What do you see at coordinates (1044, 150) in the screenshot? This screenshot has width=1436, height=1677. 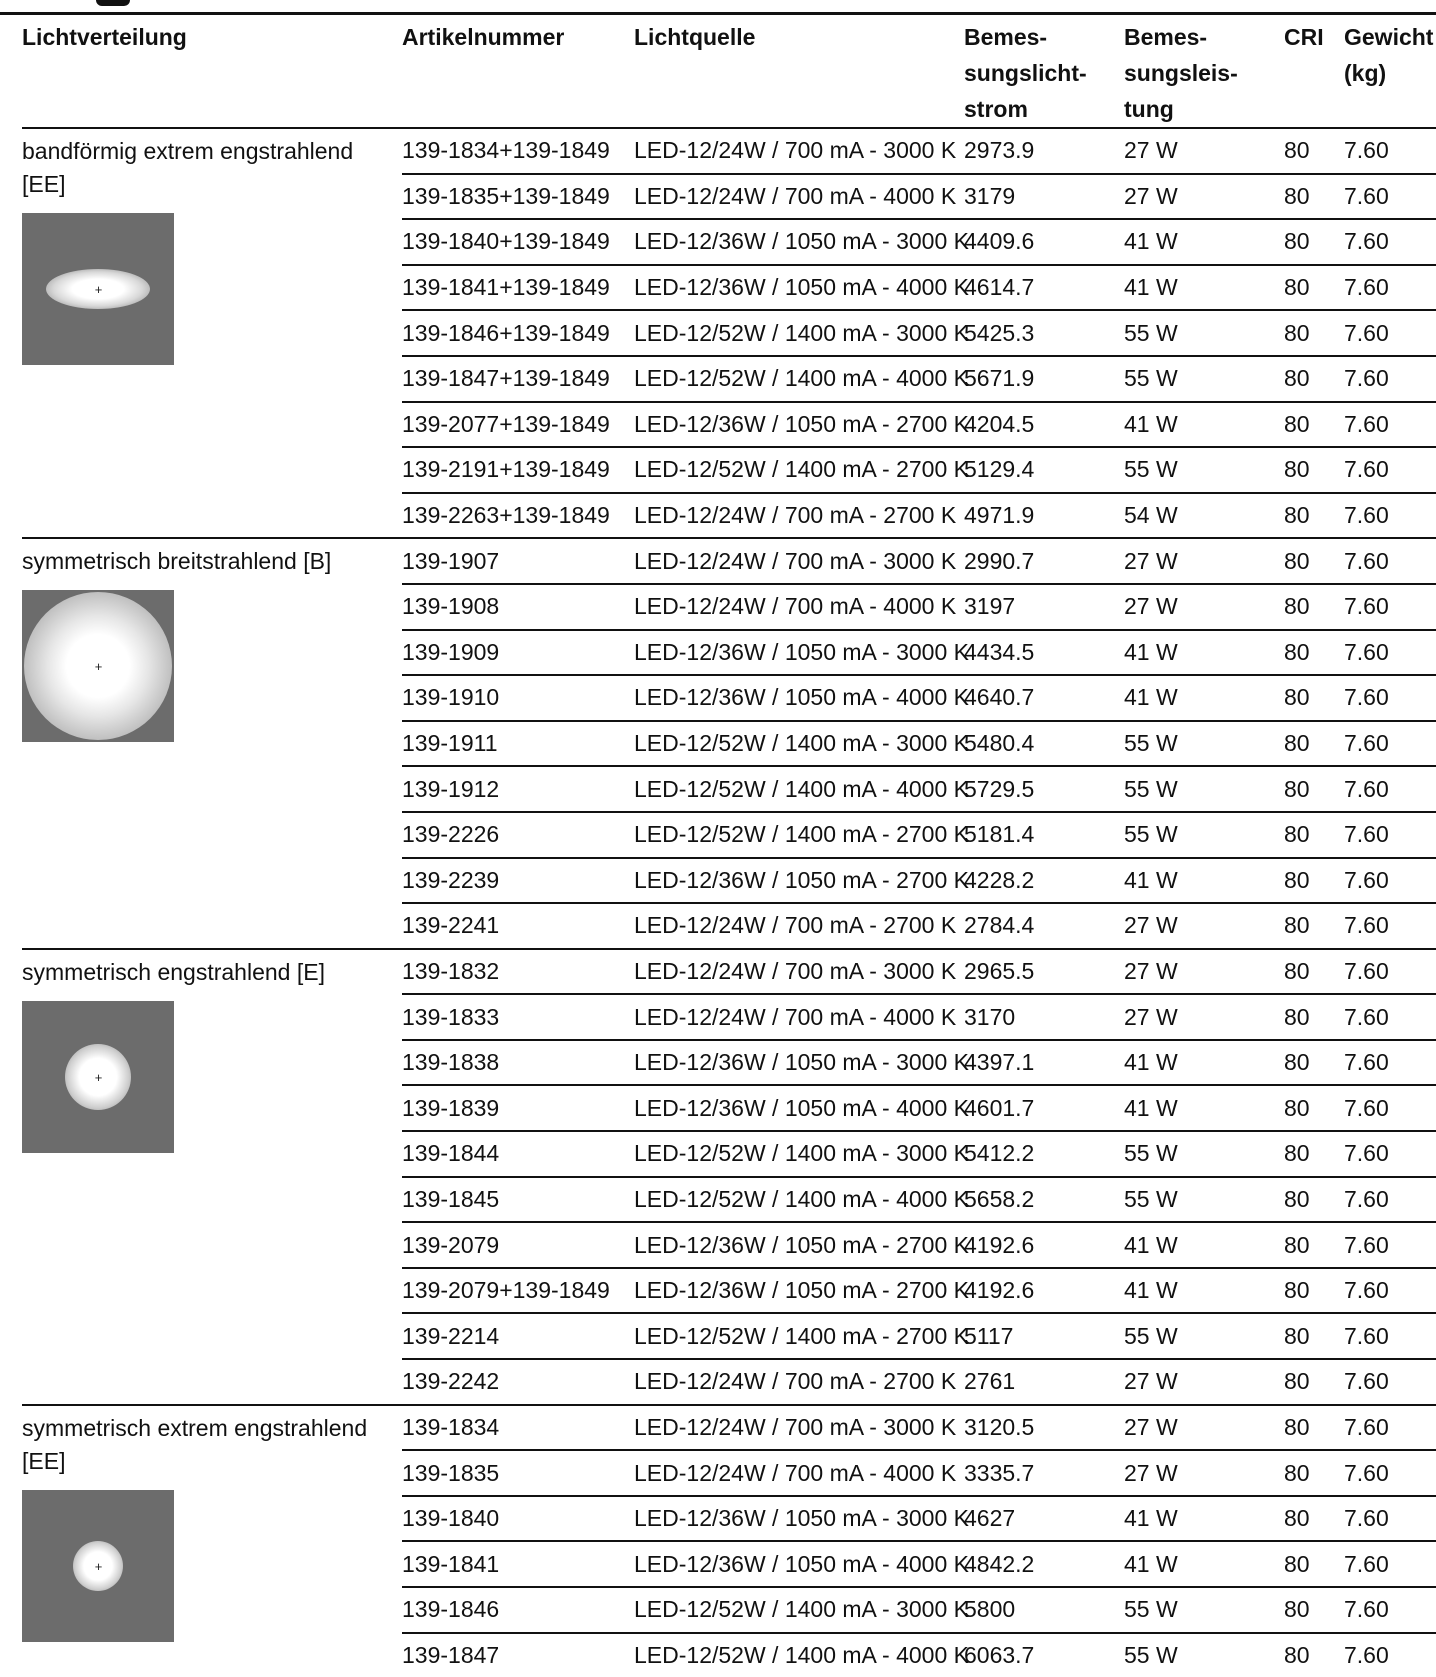 I see `cell-lichtstrom: 2973.9` at bounding box center [1044, 150].